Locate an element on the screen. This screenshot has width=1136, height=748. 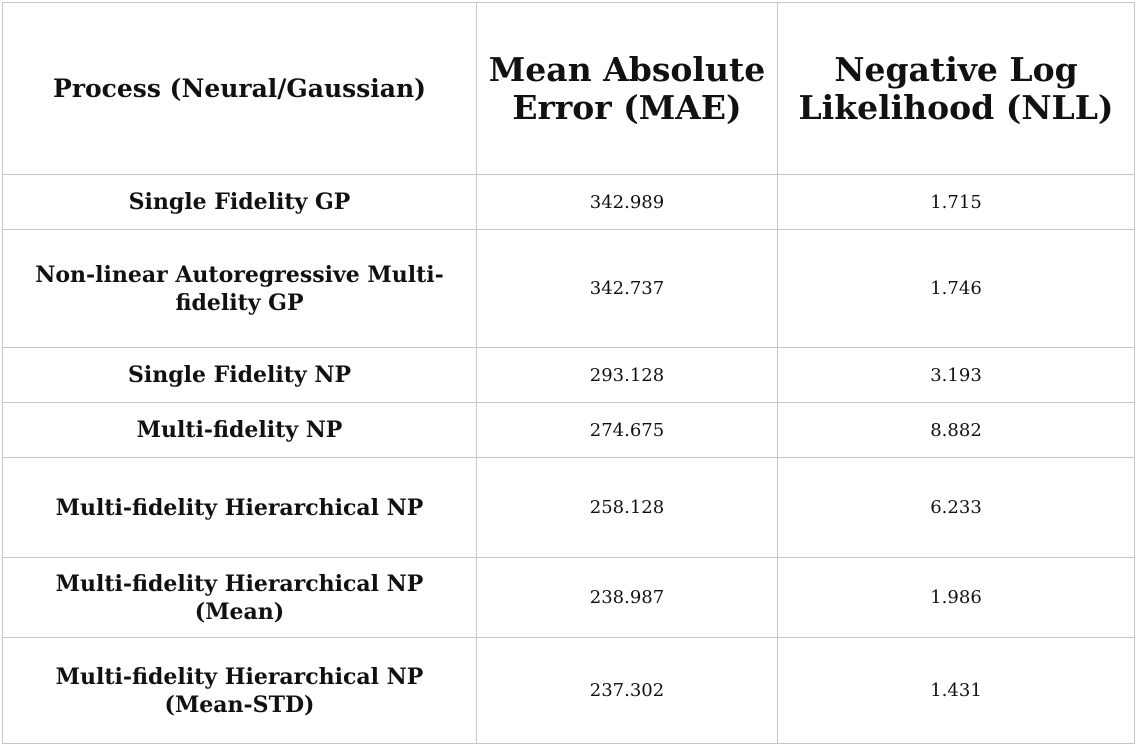
mae-cell: 293.128 is located at coordinates (627, 375).